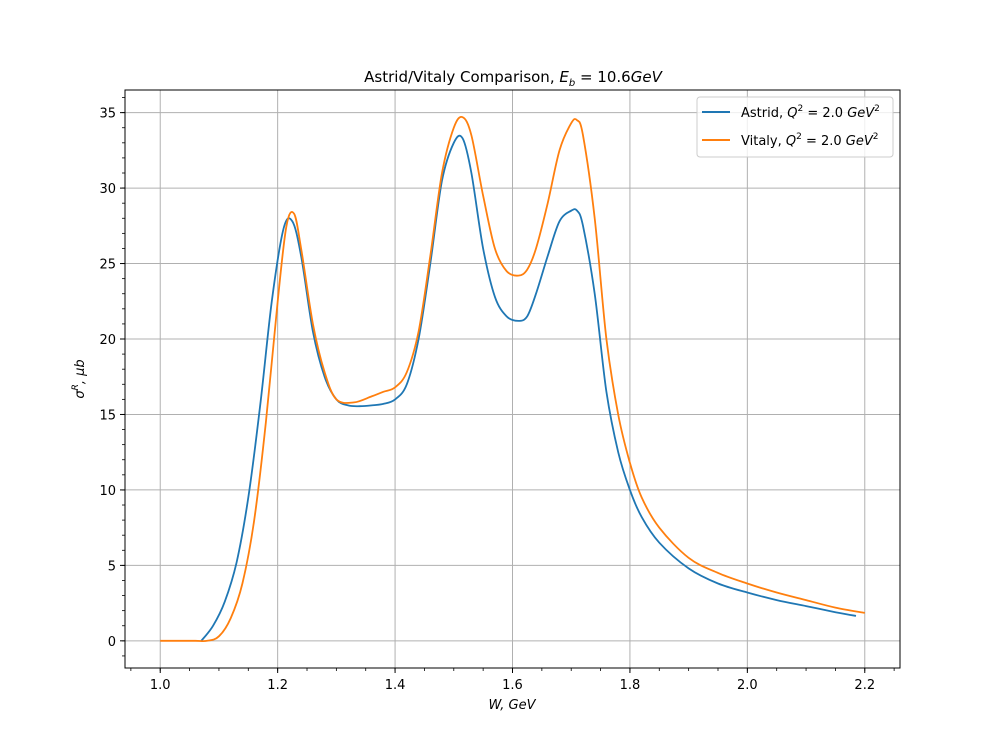  I want to click on y-tick-label: 15, so click(107, 415).